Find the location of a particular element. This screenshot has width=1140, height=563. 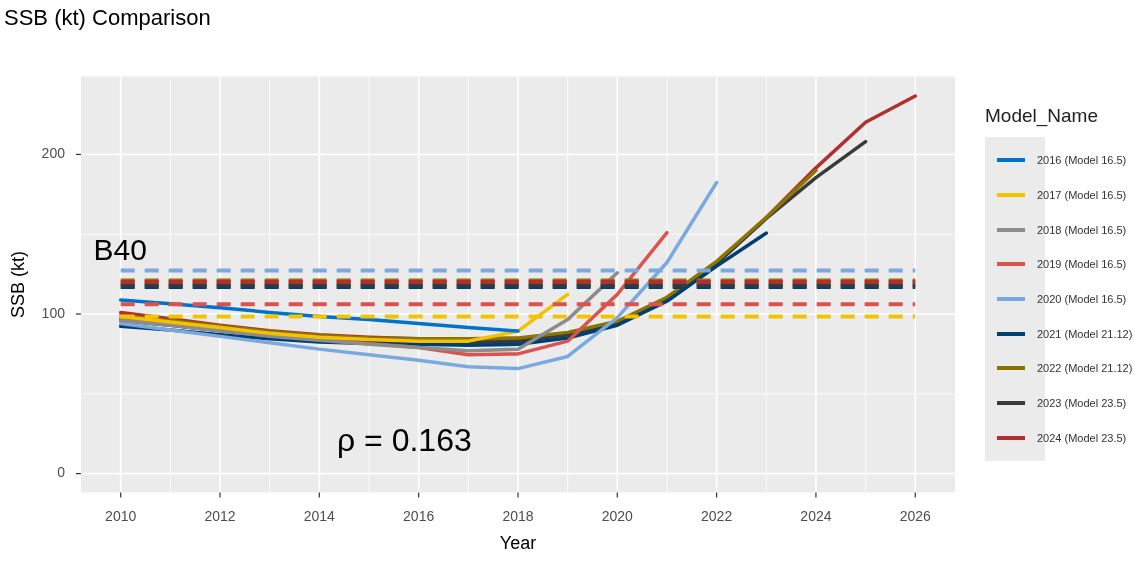

y-tick-label: 100 is located at coordinates (53, 312).